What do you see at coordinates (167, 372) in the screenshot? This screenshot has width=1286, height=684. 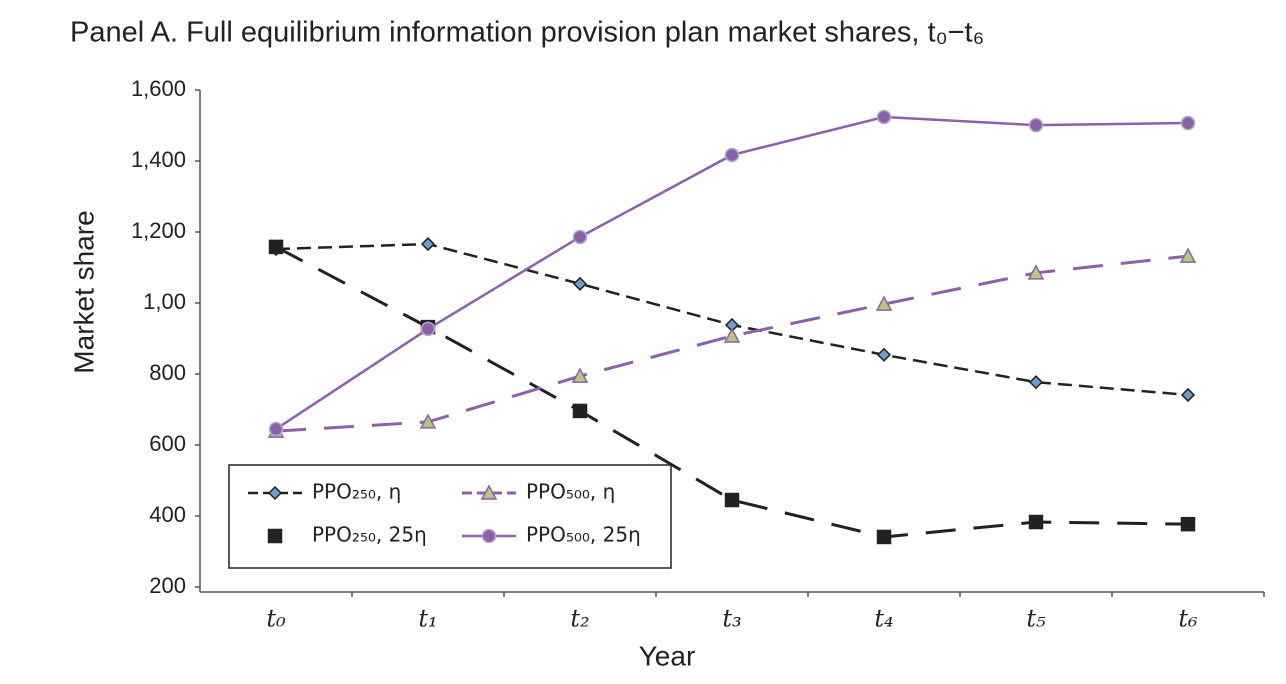 I see `y-tick-label: 800` at bounding box center [167, 372].